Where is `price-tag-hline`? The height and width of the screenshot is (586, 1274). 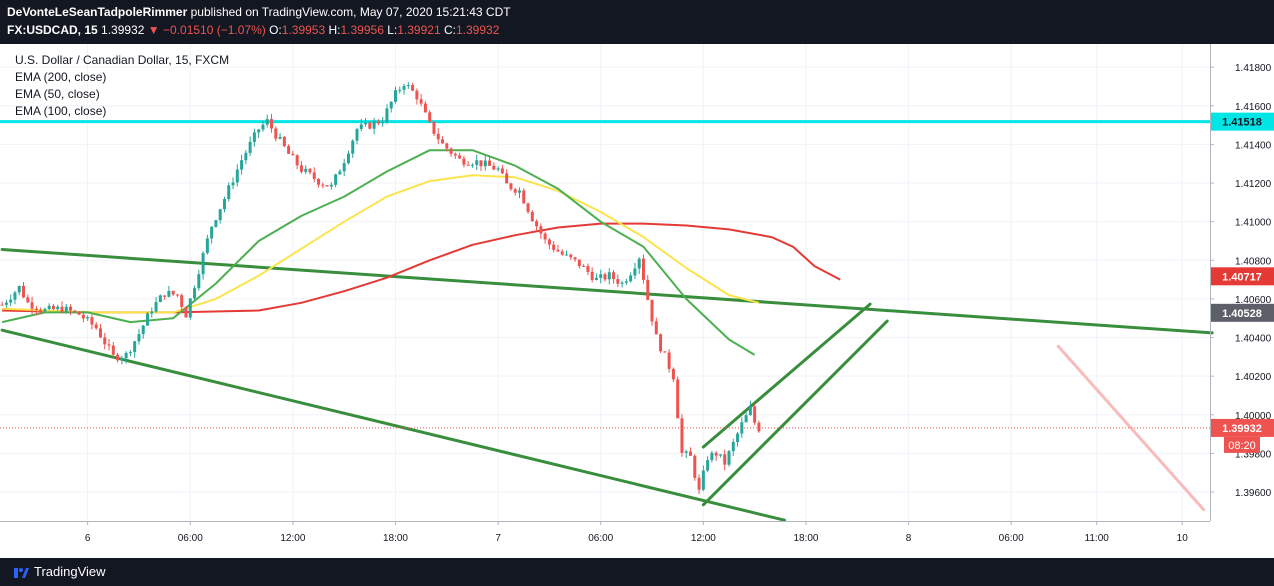 price-tag-hline is located at coordinates (1242, 121).